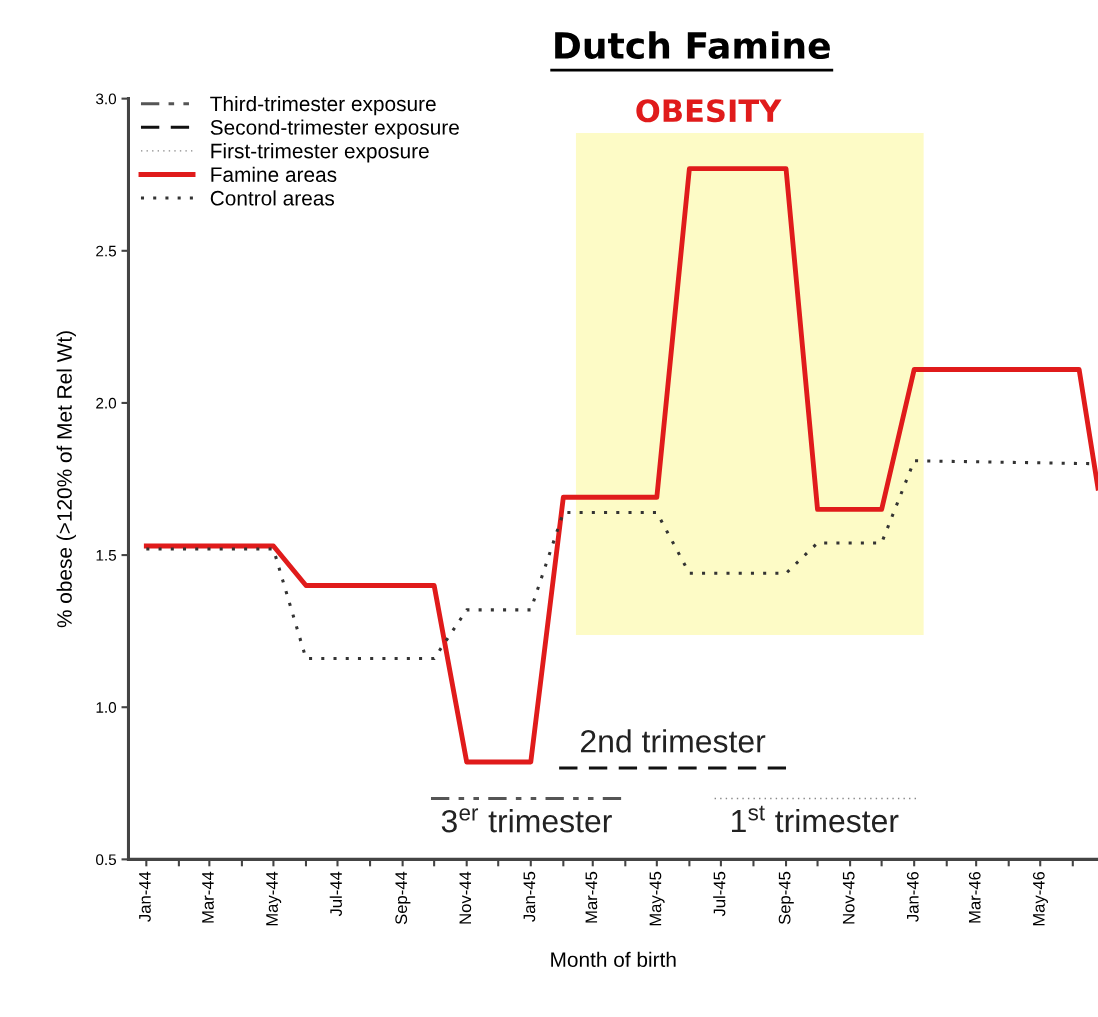  Describe the element at coordinates (106, 707) in the screenshot. I see `y-tick-label: 1.0` at that location.